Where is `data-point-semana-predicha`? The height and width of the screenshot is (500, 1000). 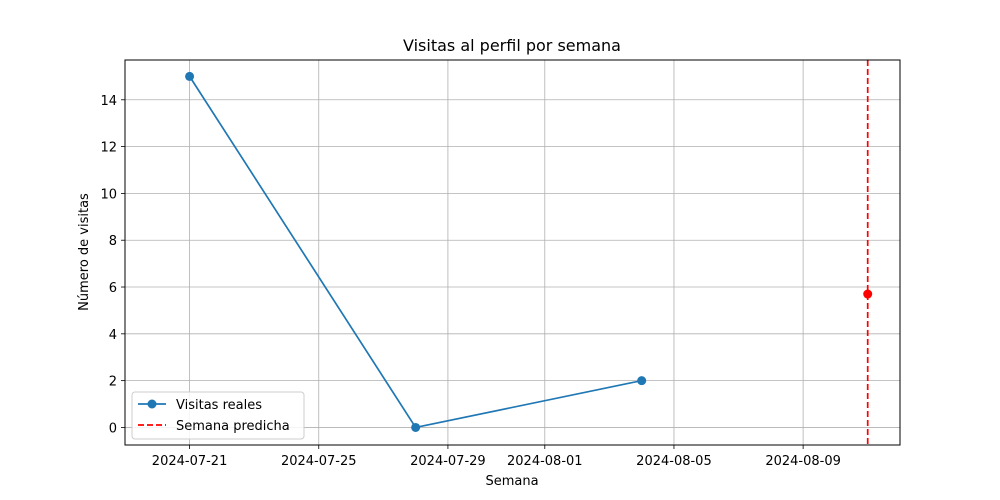
data-point-semana-predicha is located at coordinates (868, 294).